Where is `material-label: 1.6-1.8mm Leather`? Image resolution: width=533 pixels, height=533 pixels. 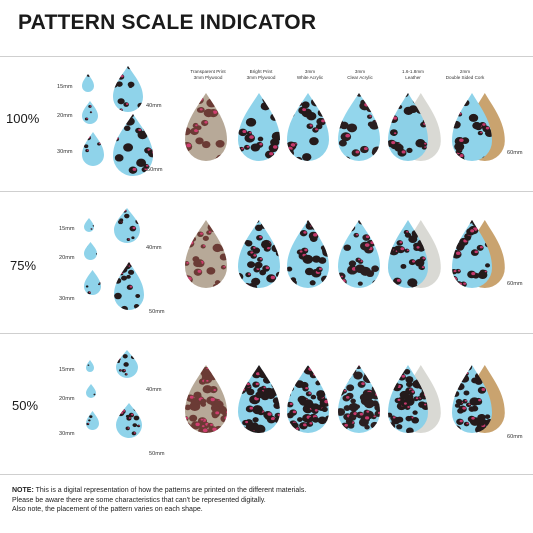
material-label: 1.6-1.8mm Leather is located at coordinates (413, 74).